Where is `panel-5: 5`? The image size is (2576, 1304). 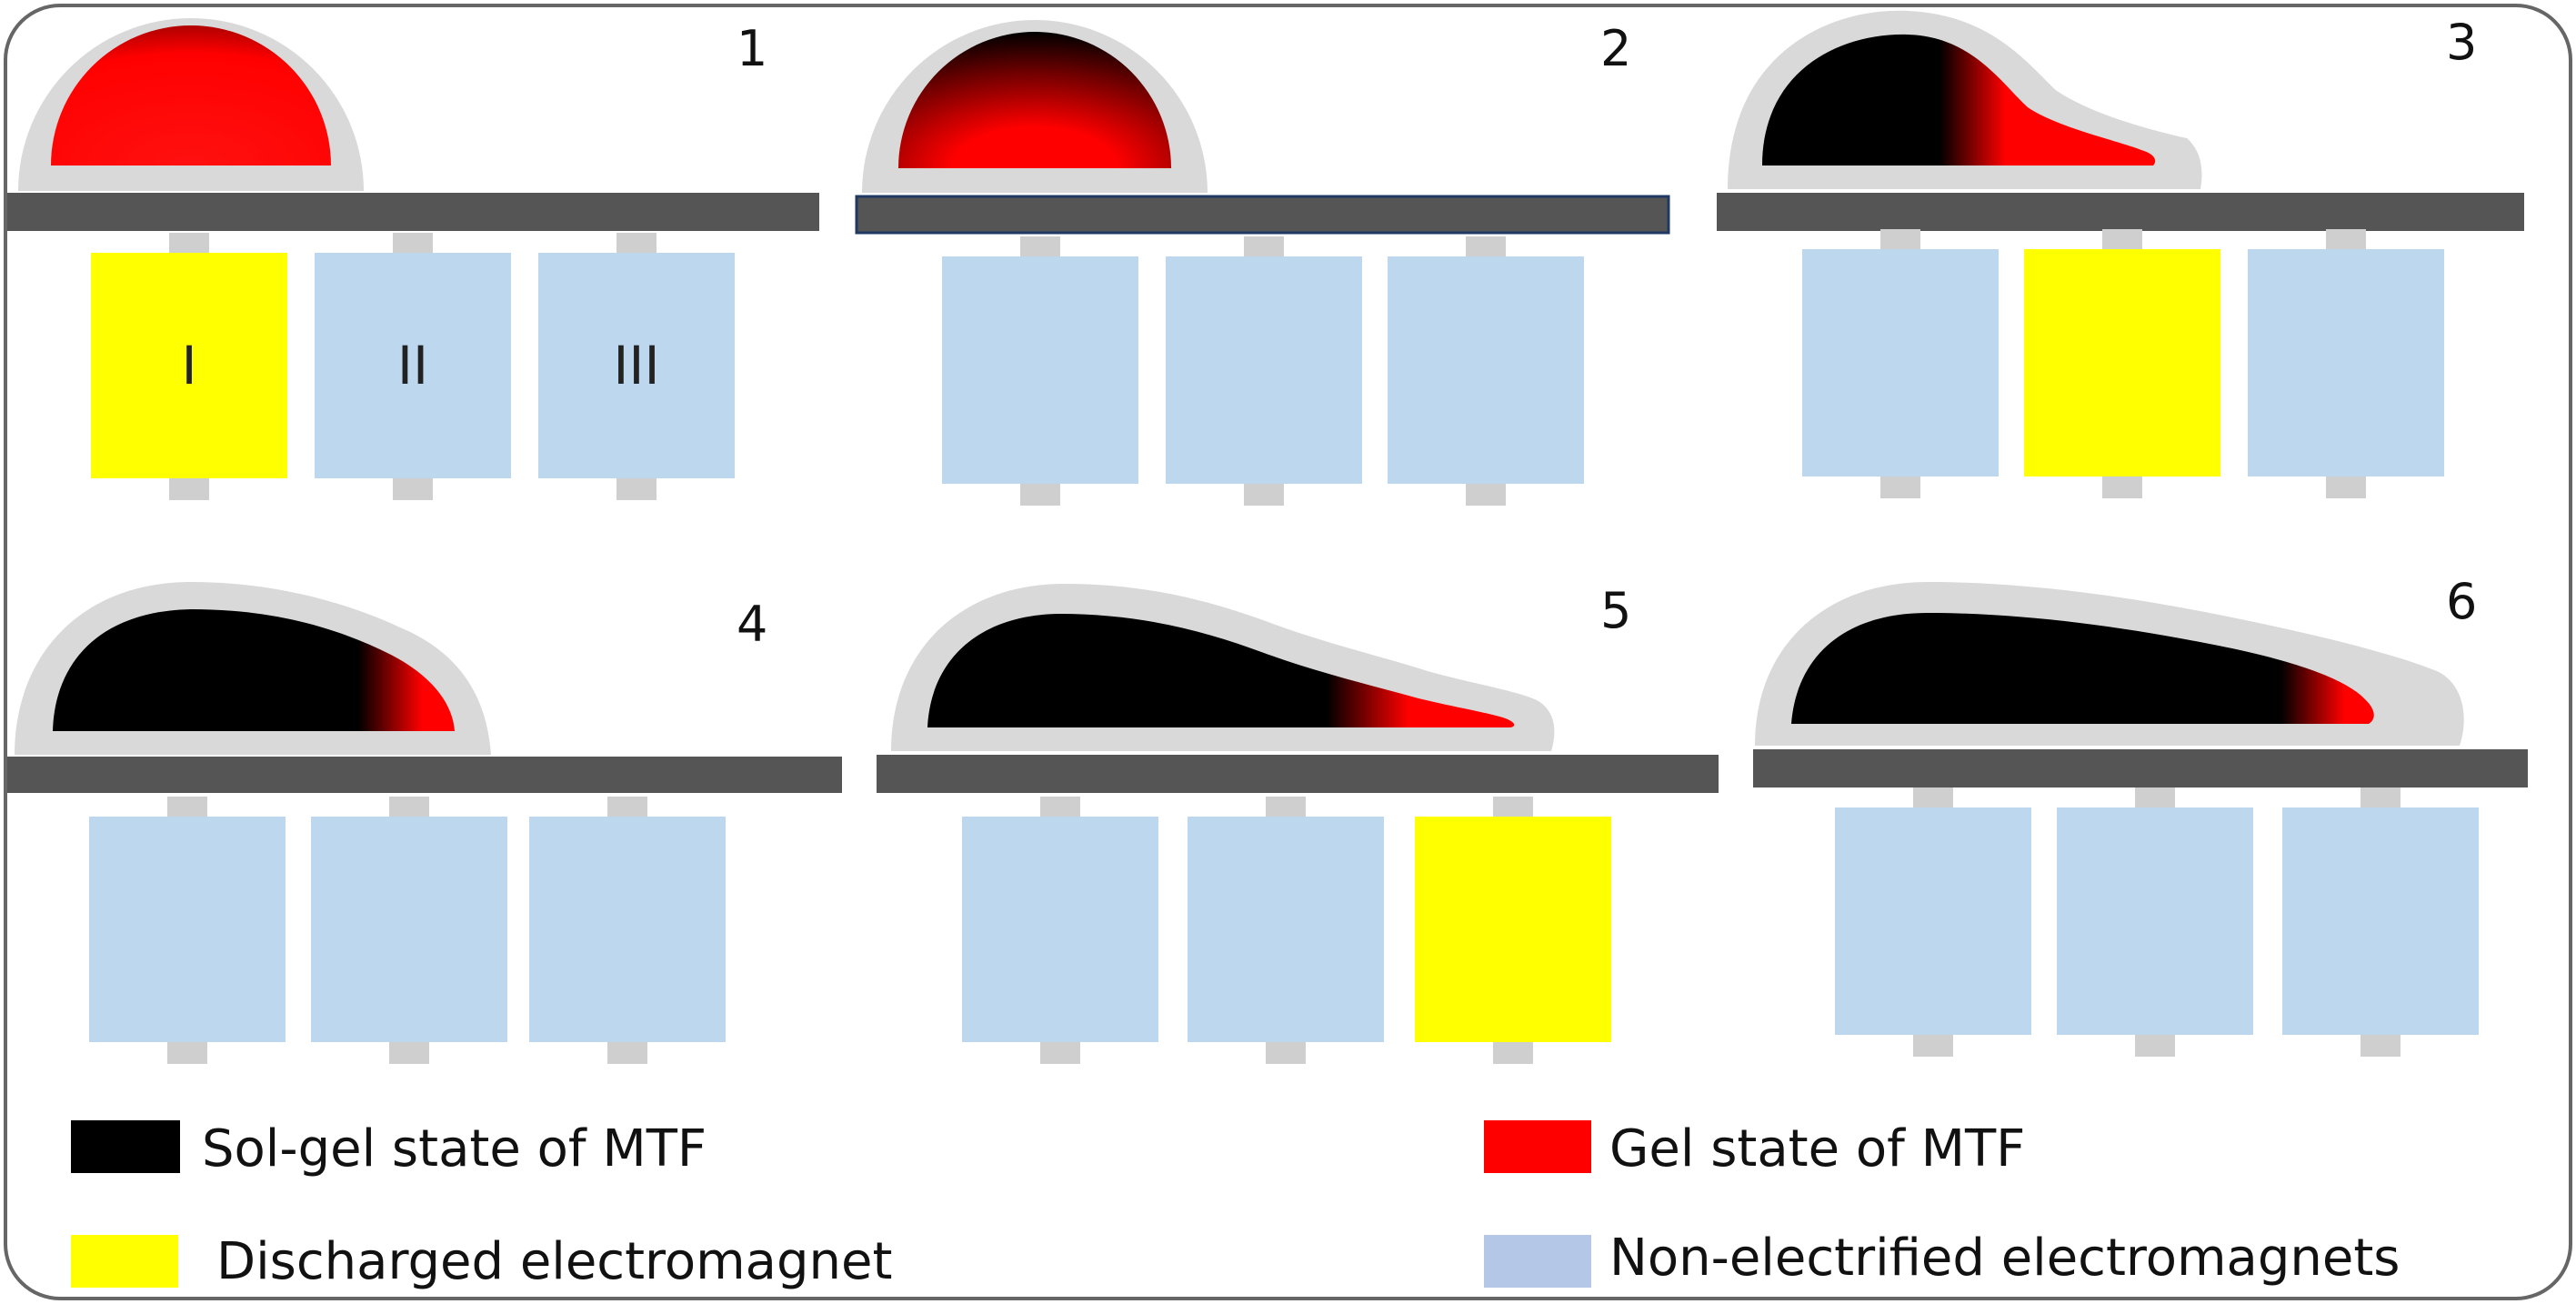
panel-5: 5 is located at coordinates (1298, 823).